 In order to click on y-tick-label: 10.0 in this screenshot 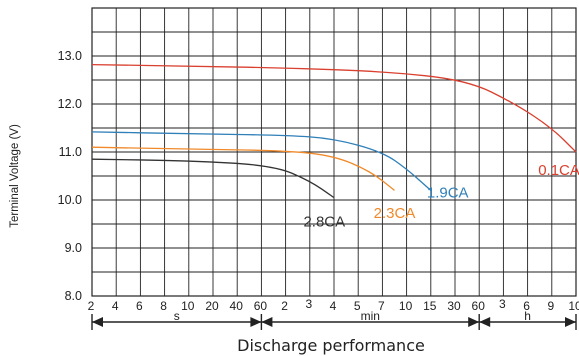, I will do `click(70, 200)`.